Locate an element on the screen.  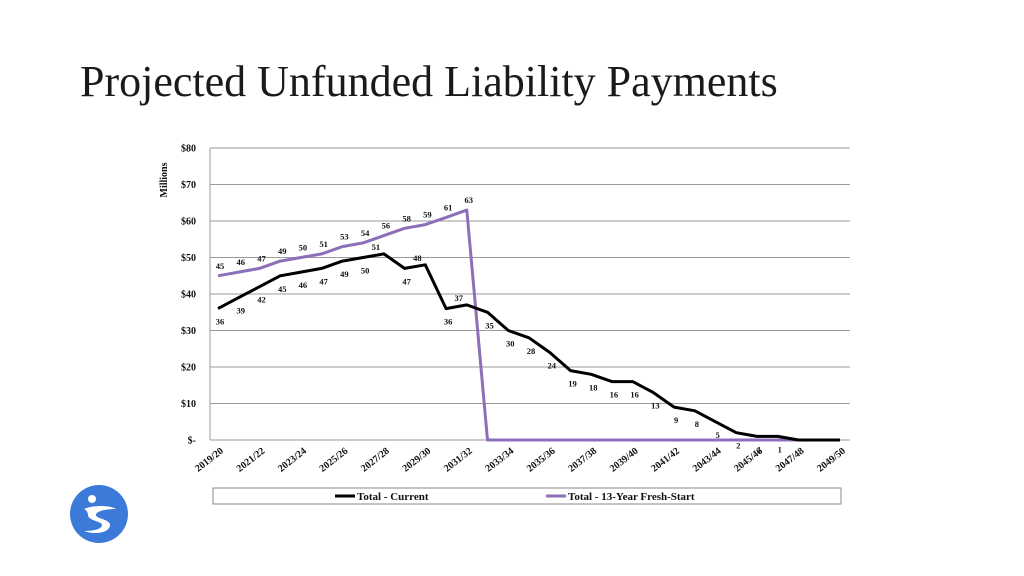
legend-entry: Total - Current is located at coordinates (393, 497).